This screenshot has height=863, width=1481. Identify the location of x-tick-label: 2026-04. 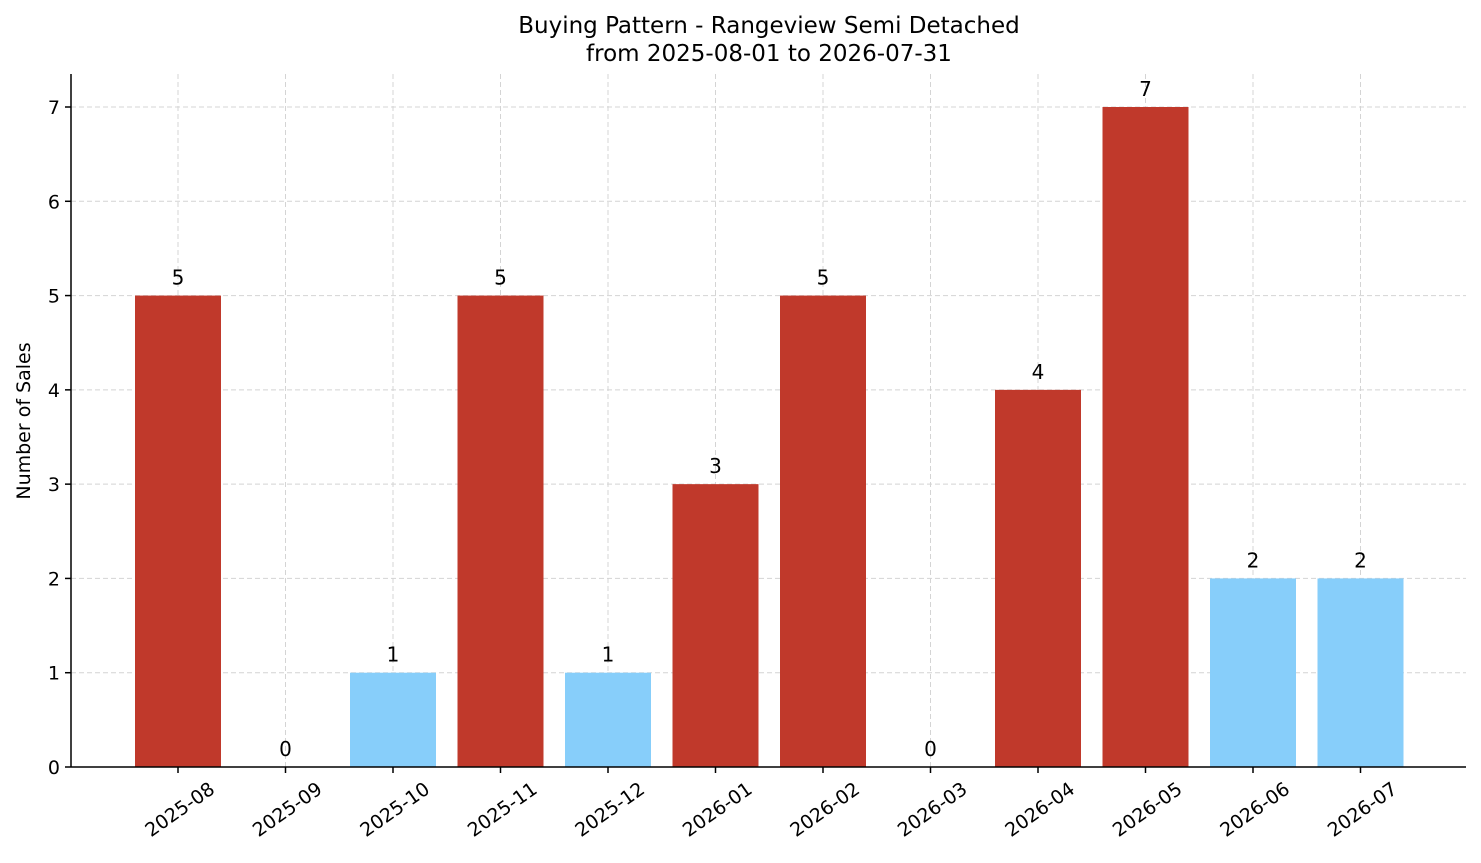
(1040, 810).